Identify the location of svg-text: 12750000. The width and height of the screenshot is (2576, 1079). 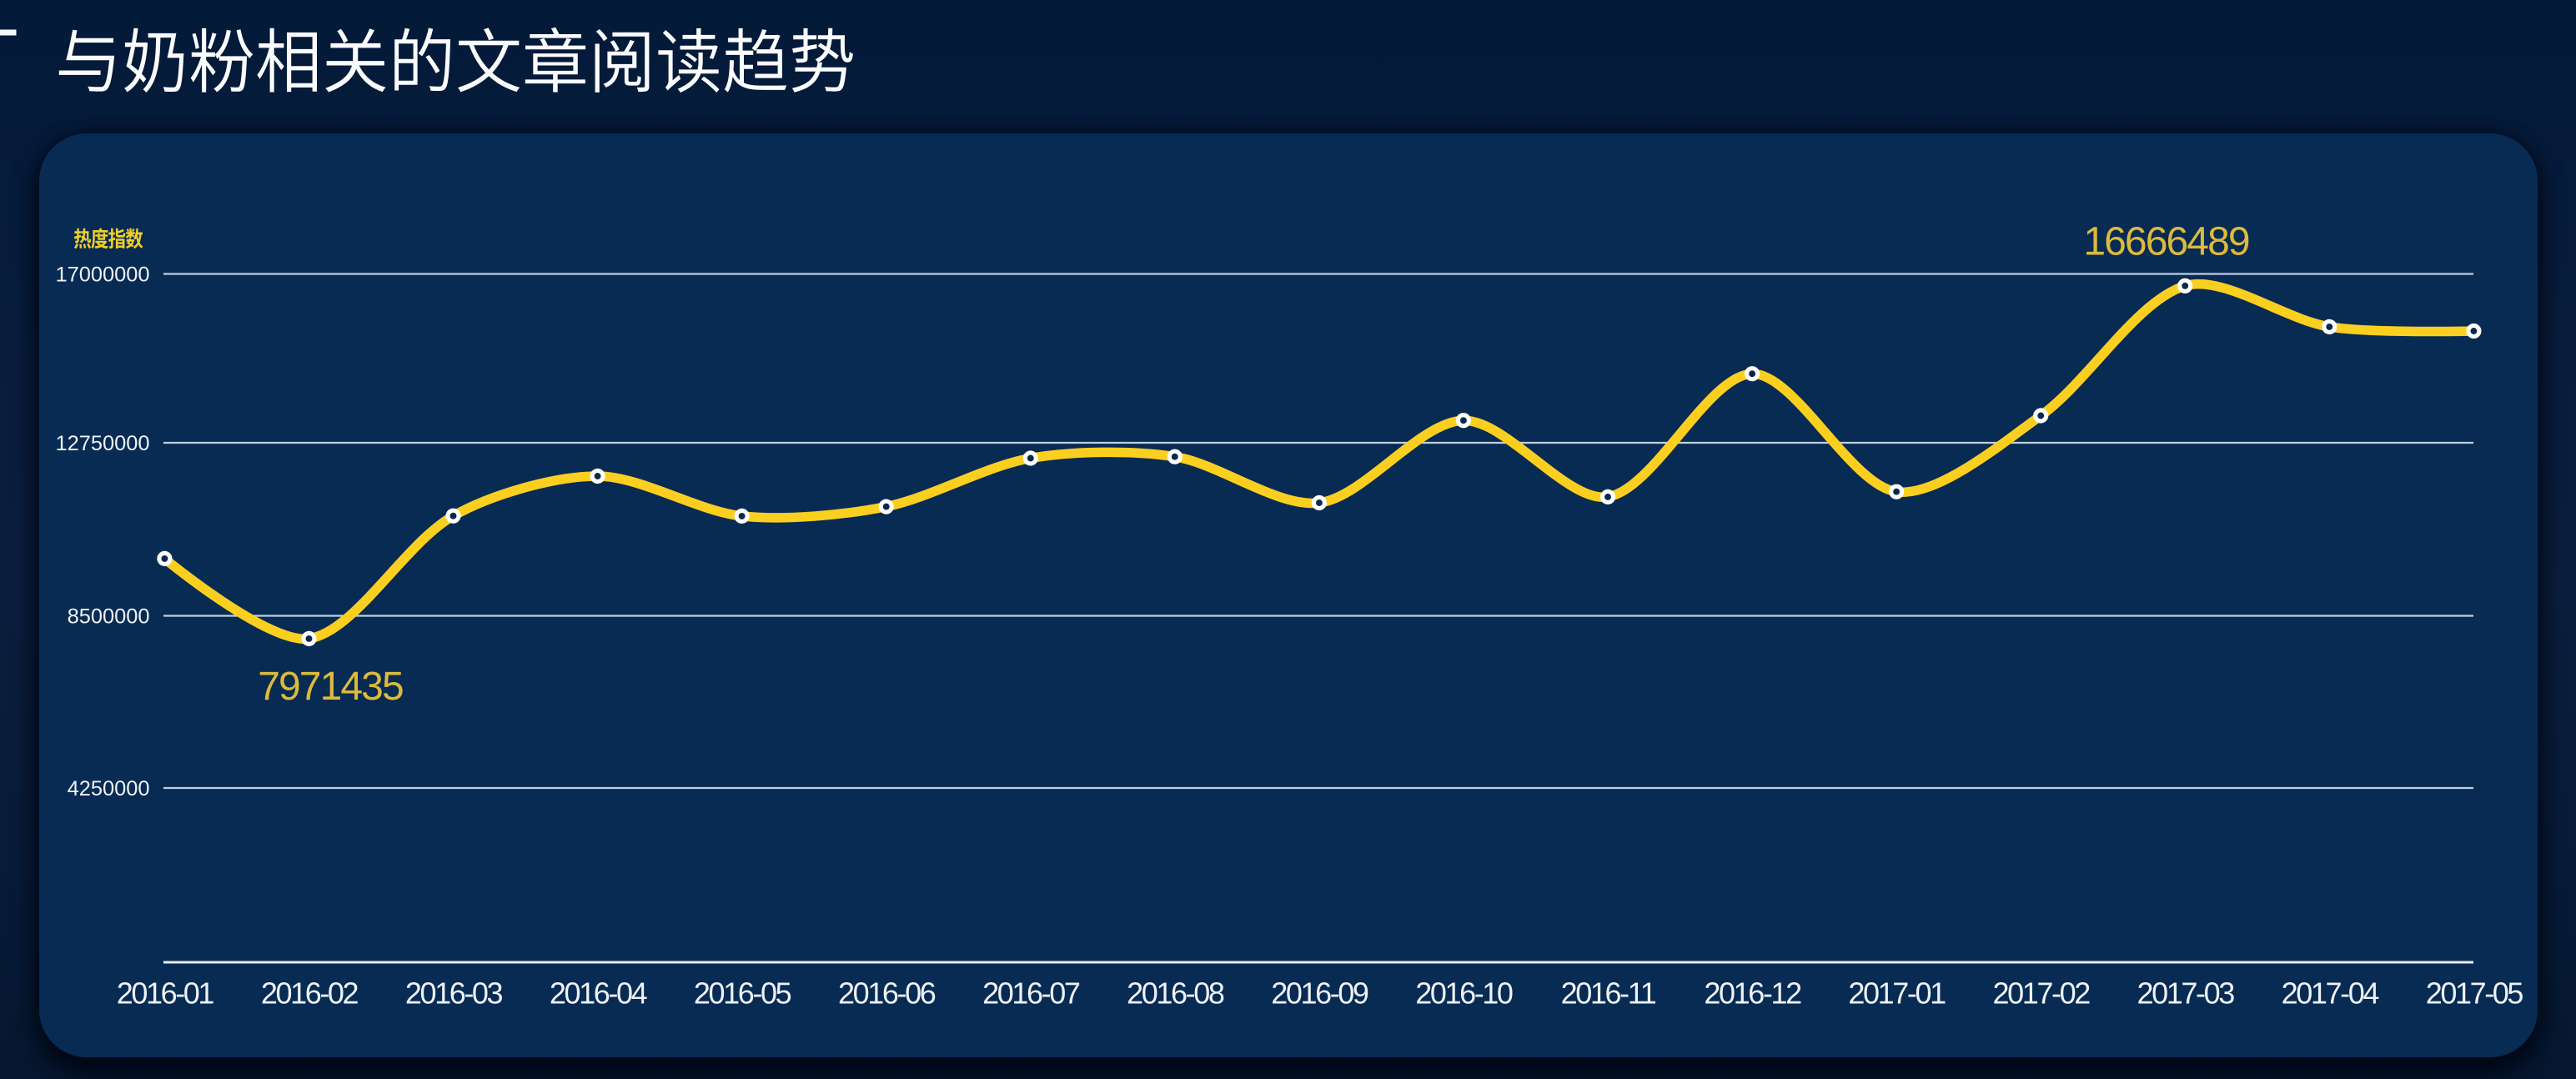
(103, 443).